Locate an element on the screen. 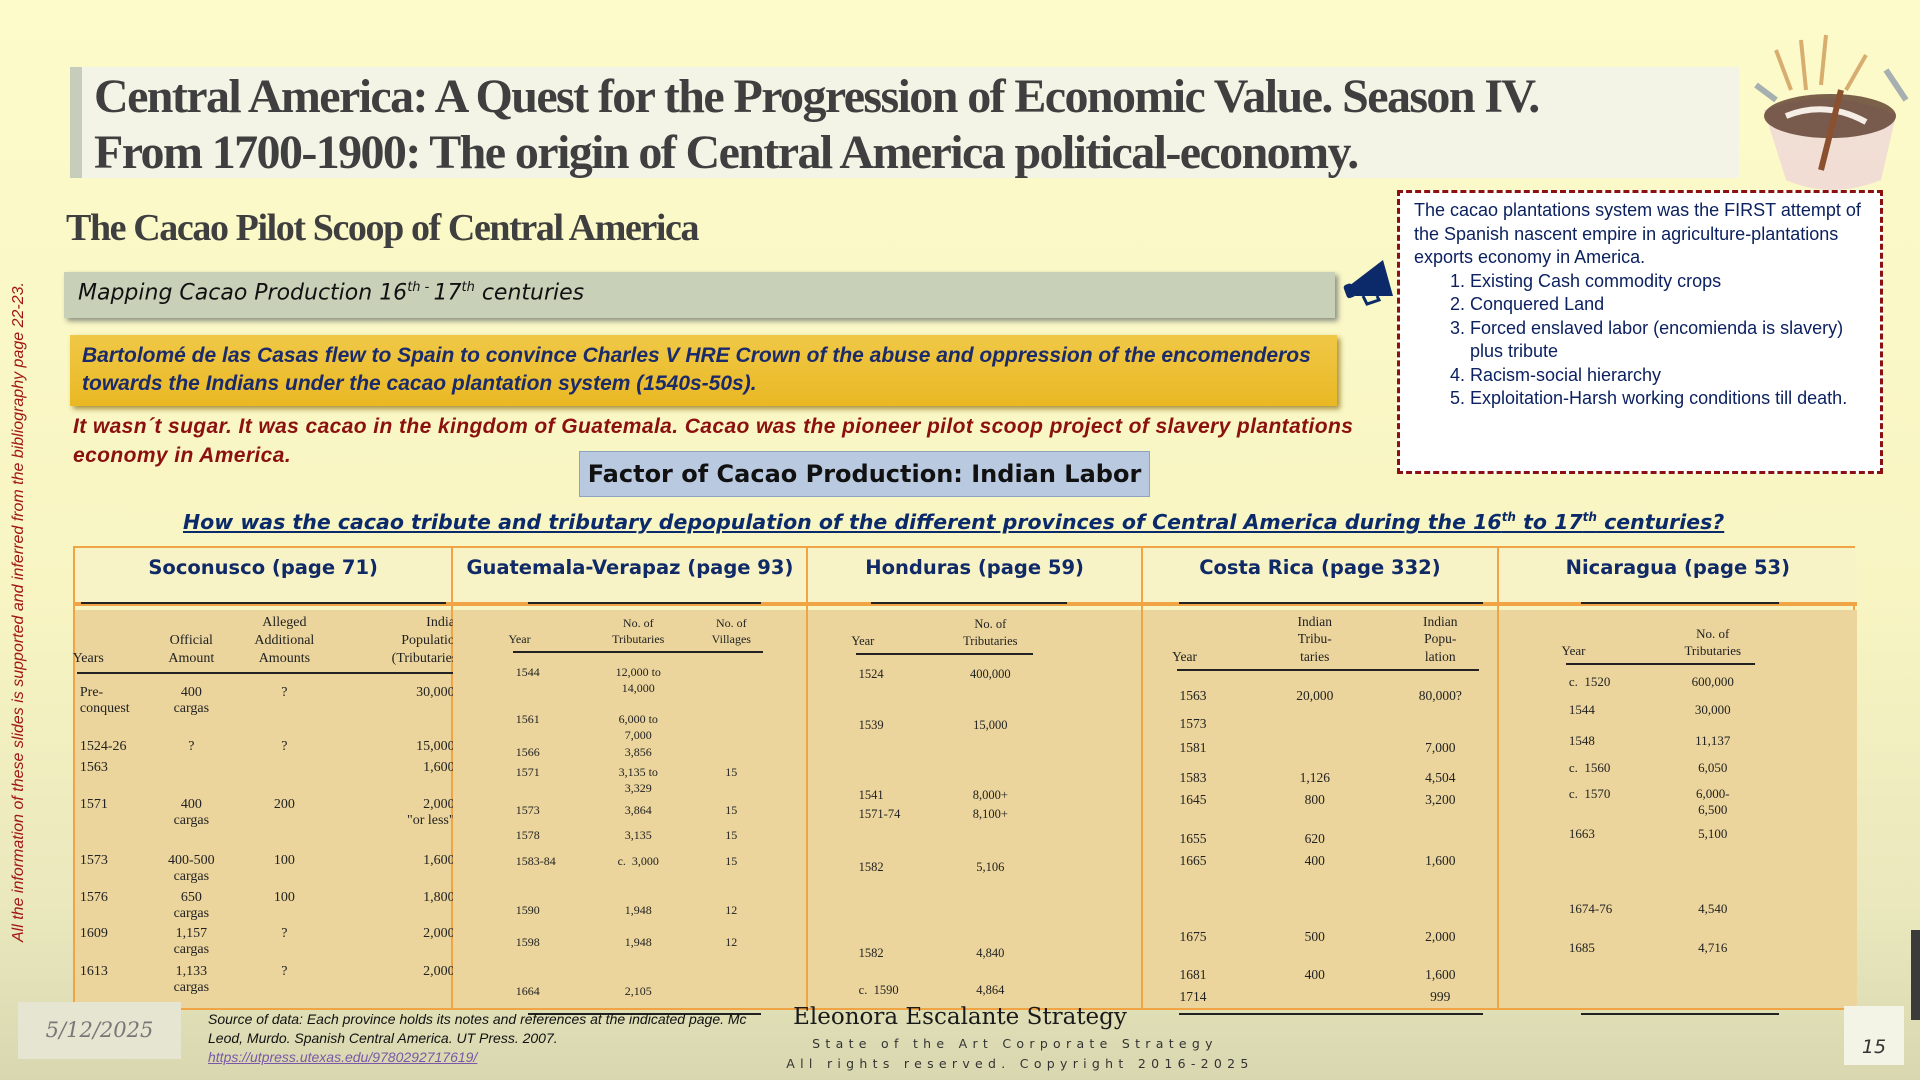 This screenshot has height=1080, width=1920. table-cell: 1,157 cargas is located at coordinates (191, 942).